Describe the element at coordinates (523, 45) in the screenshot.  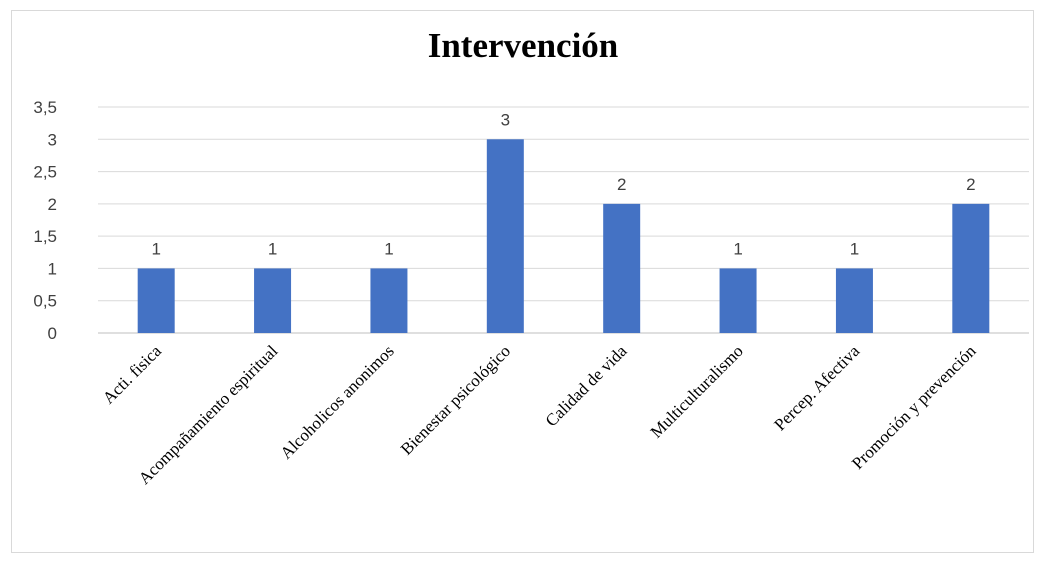
I see `chart-title: Intervención` at that location.